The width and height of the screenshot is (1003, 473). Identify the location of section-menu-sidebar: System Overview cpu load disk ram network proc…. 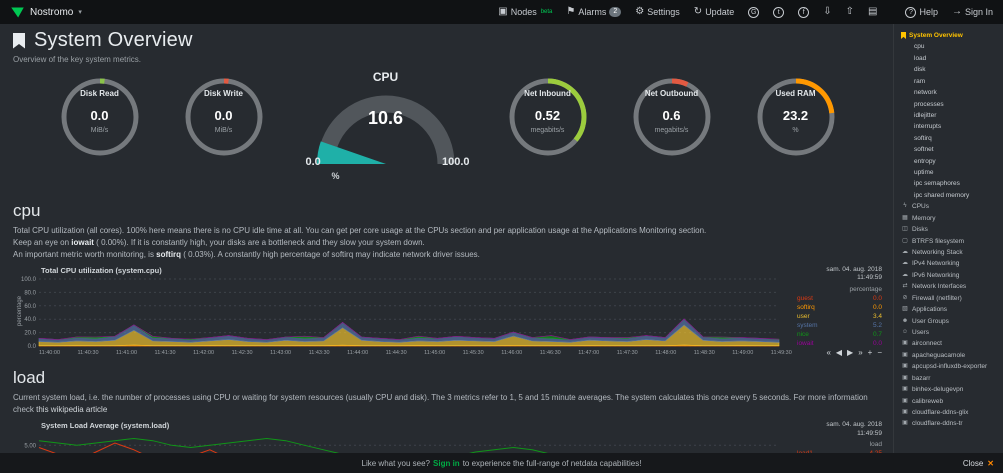
(948, 238).